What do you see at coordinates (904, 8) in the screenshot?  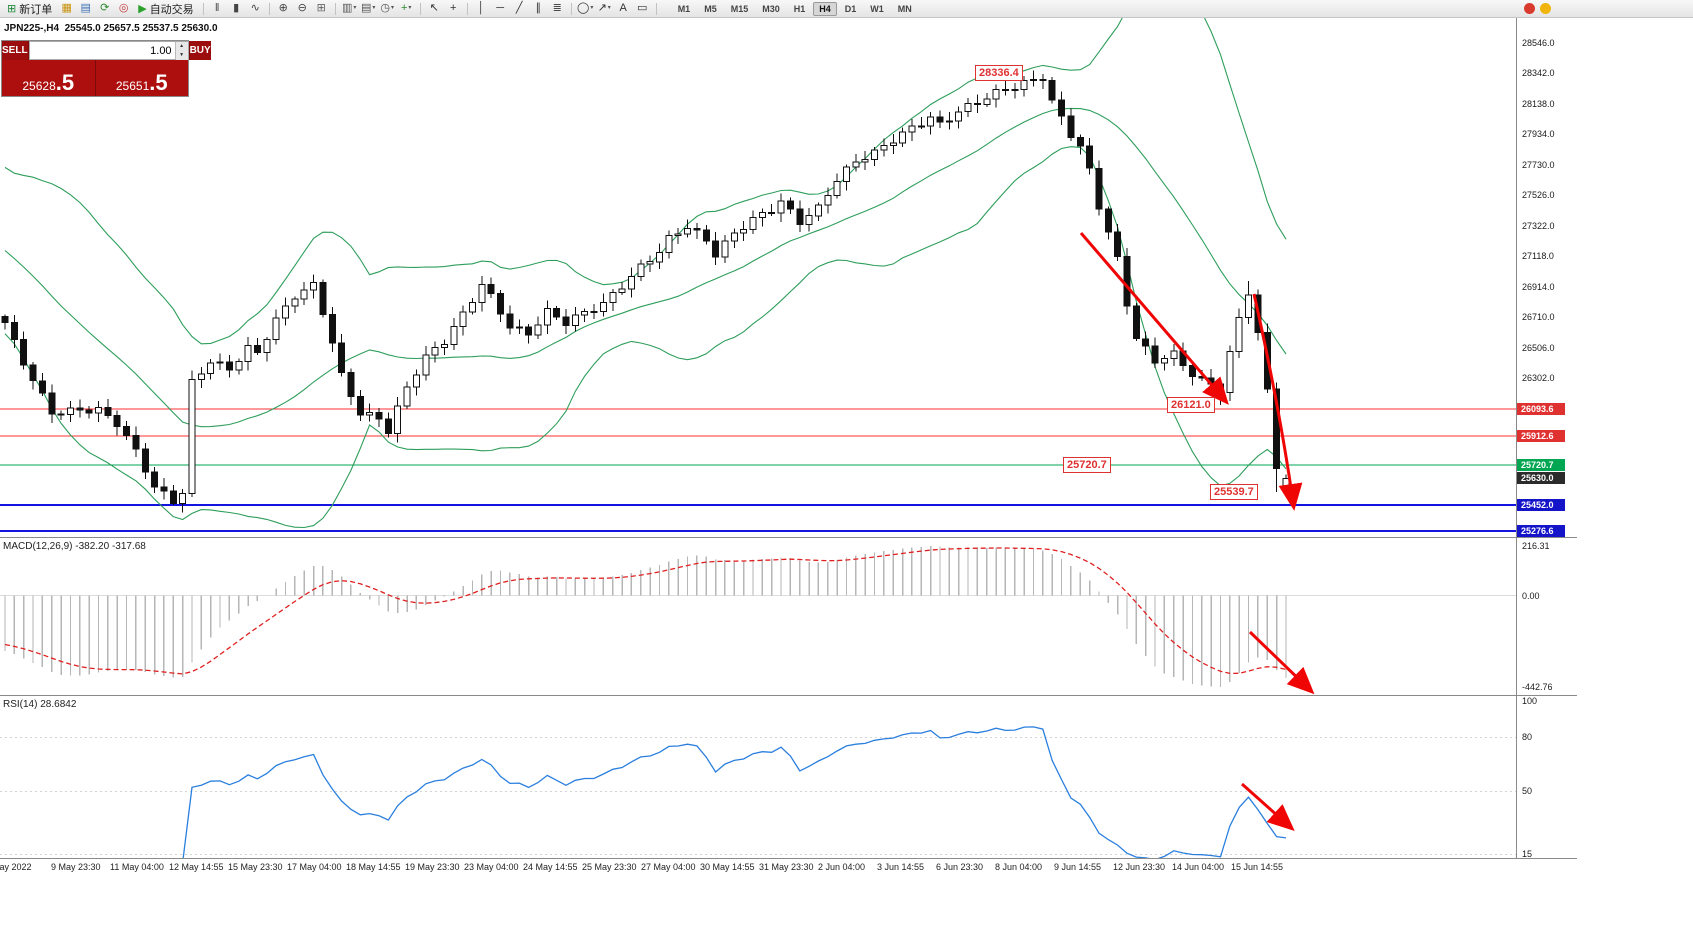 I see `timeframe-mn-button: MN` at bounding box center [904, 8].